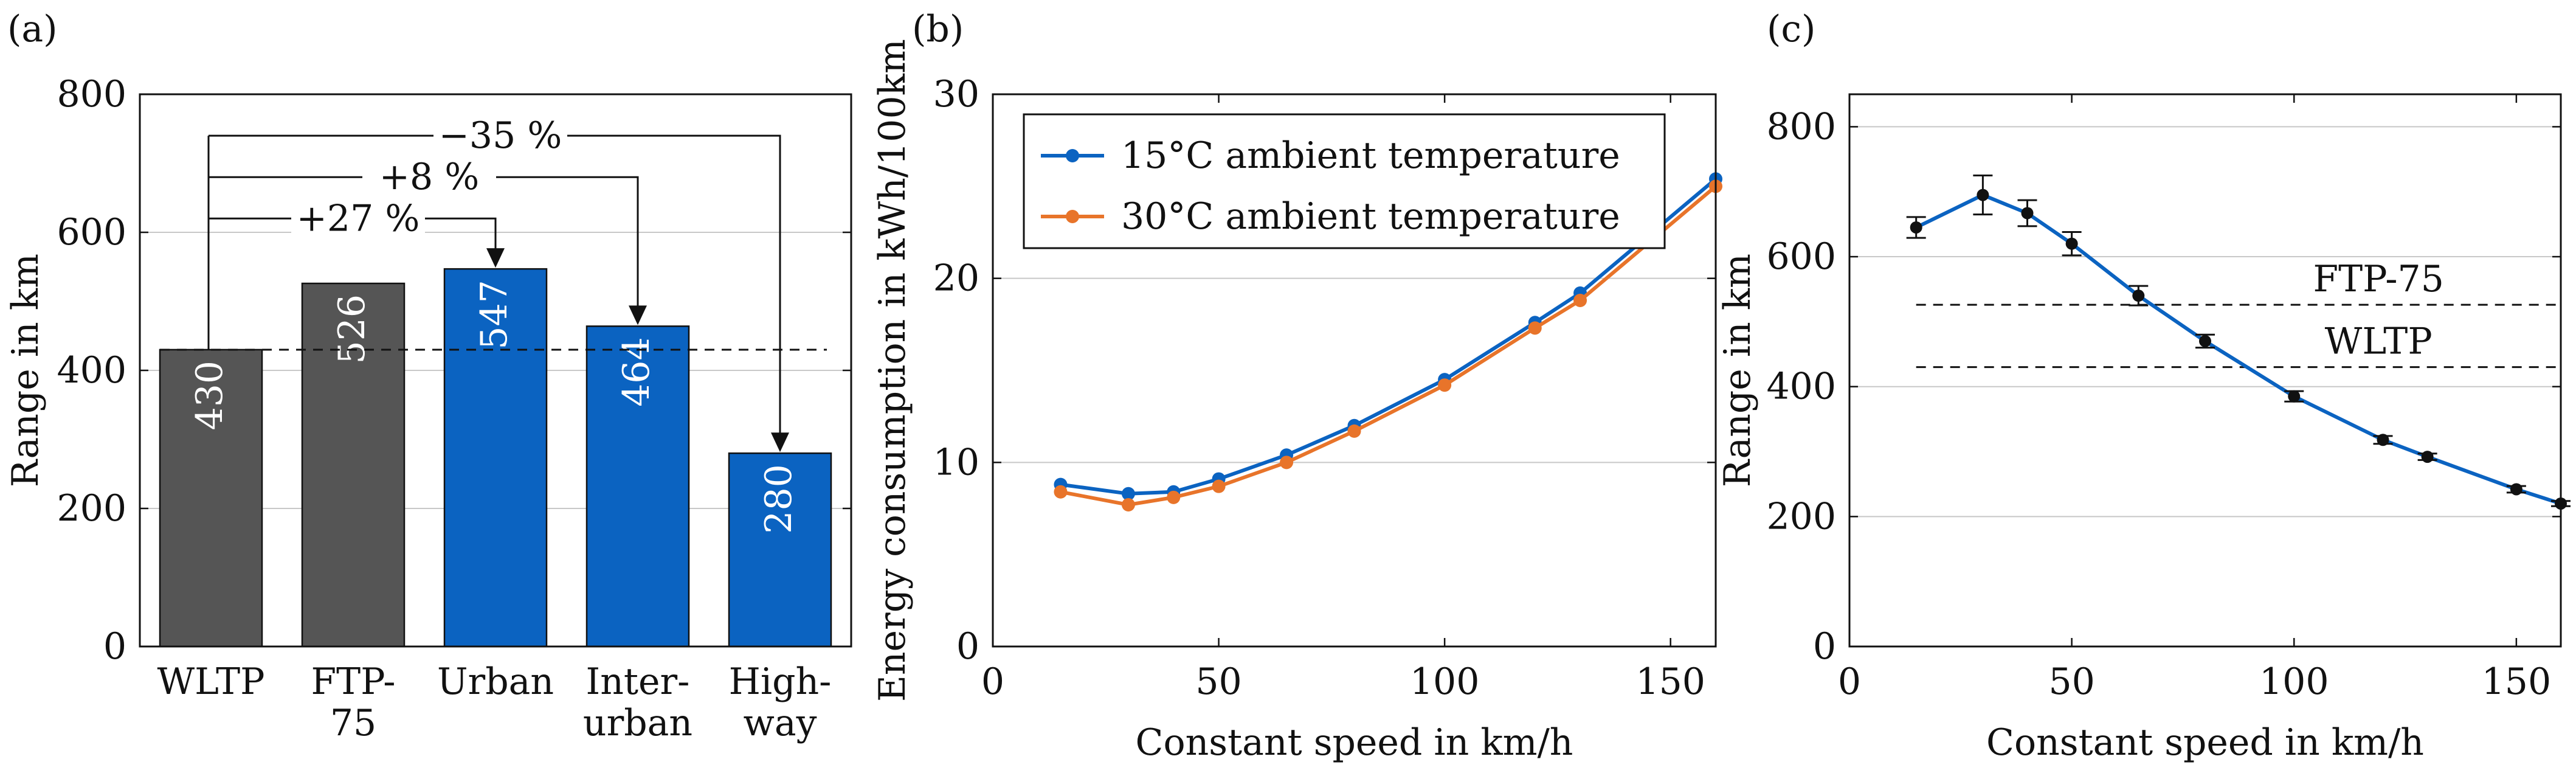 This screenshot has width=2576, height=773. I want to click on bar-urban, so click(495, 458).